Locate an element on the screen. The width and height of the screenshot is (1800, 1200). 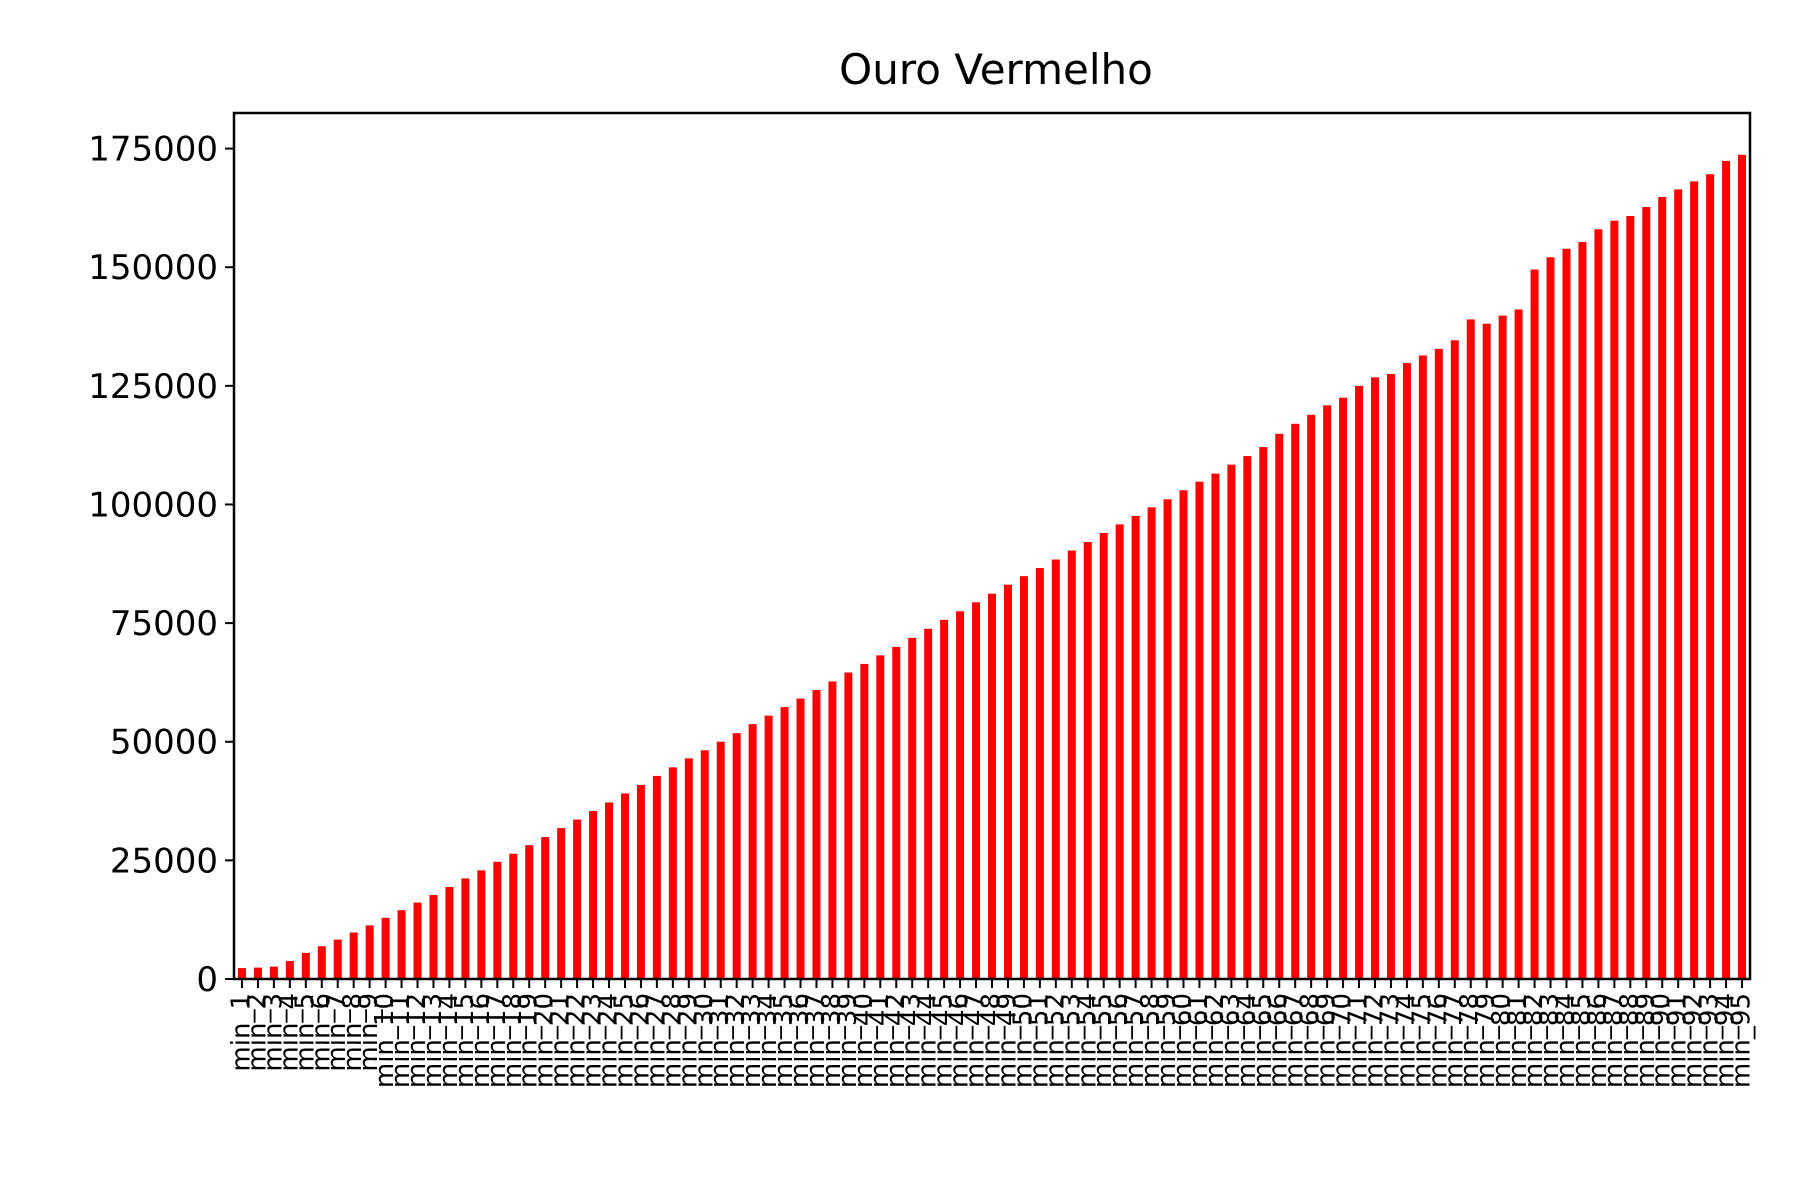
x-tick-label: min_1 is located at coordinates (241, 1032).